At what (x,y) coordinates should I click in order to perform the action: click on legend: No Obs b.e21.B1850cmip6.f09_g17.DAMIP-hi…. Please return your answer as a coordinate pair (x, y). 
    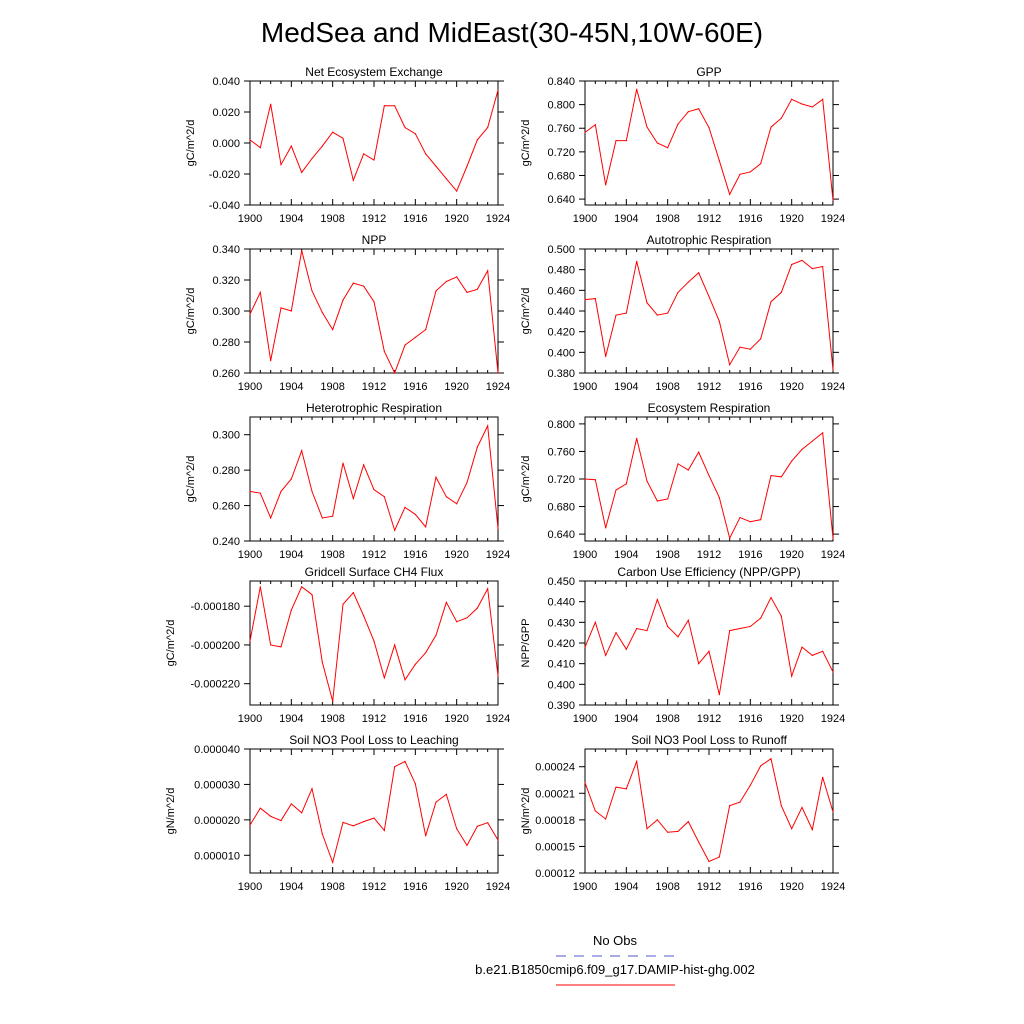
    Looking at the image, I should click on (615, 959).